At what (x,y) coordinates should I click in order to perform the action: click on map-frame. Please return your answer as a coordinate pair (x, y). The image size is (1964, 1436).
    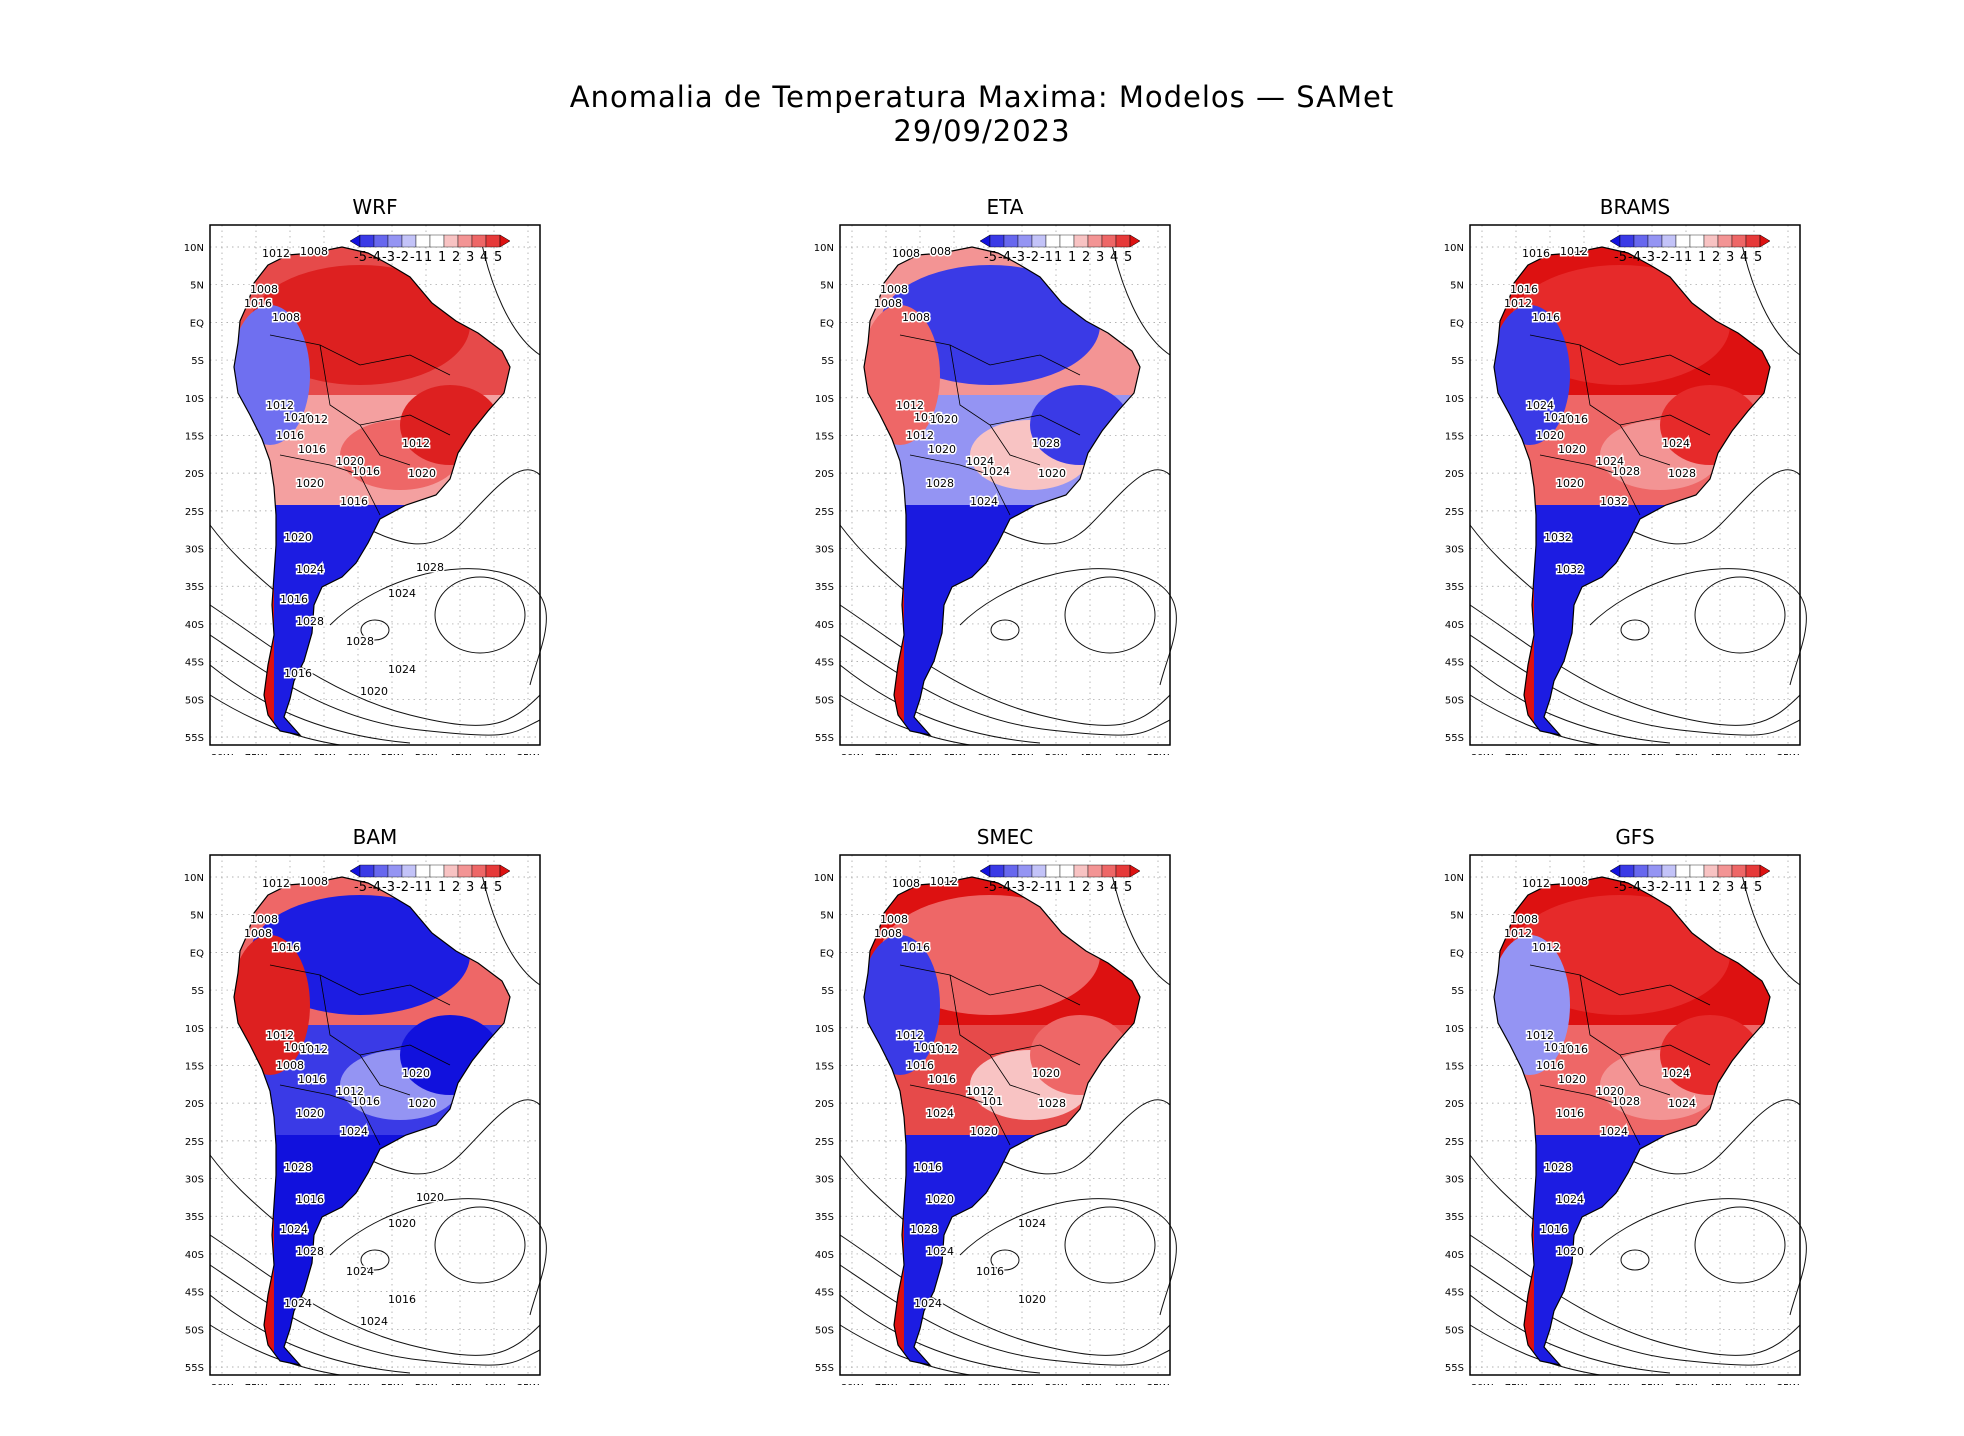
    Looking at the image, I should click on (1005, 485).